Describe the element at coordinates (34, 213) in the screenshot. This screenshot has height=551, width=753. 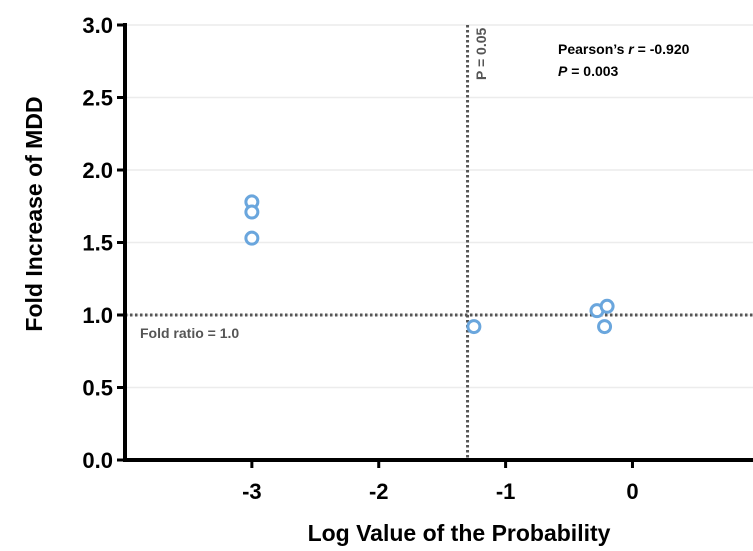
I see `y-axis-title: Fold Increase of MDD` at that location.